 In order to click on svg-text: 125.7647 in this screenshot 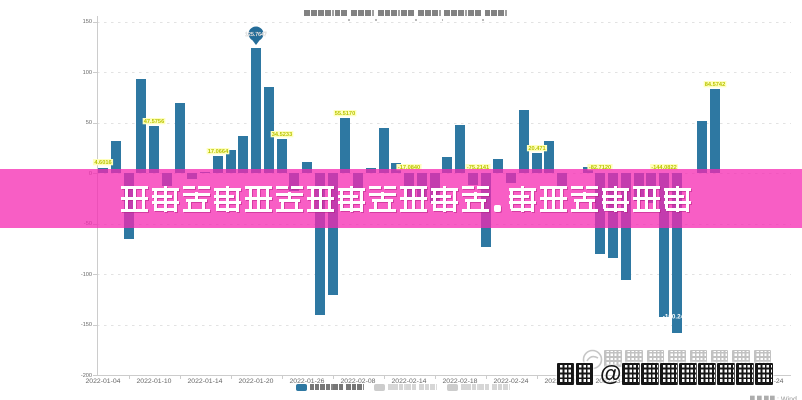, I will do `click(256, 35)`.